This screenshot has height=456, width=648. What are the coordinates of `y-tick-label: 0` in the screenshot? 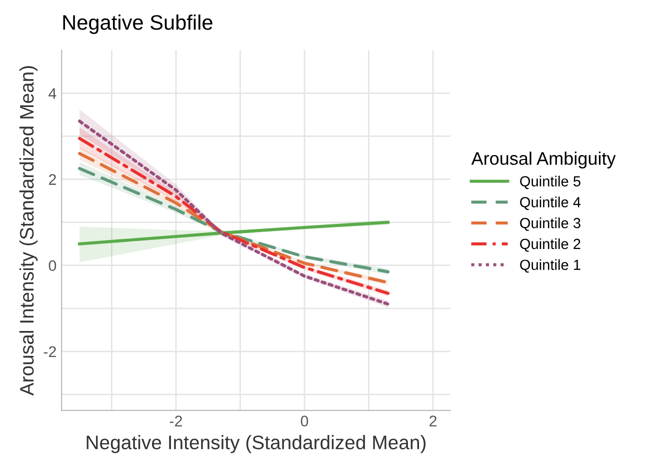 It's located at (52, 266).